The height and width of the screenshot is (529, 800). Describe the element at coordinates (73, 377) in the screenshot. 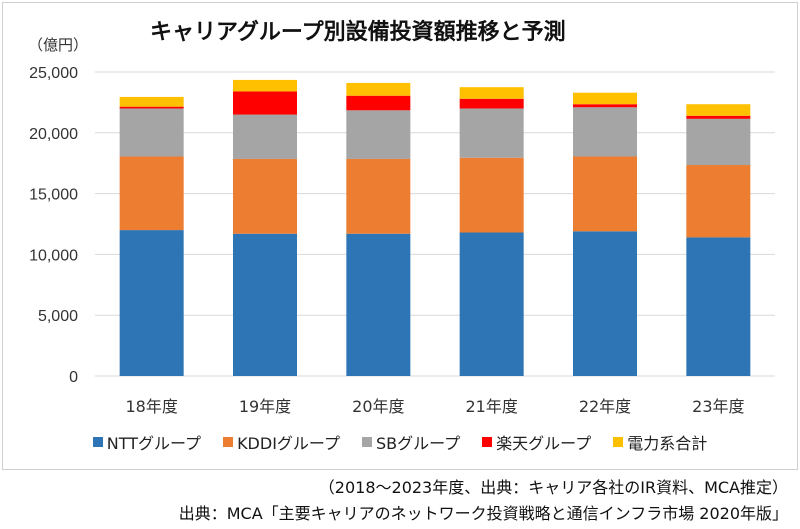

I see `y-tick-label: 0` at that location.